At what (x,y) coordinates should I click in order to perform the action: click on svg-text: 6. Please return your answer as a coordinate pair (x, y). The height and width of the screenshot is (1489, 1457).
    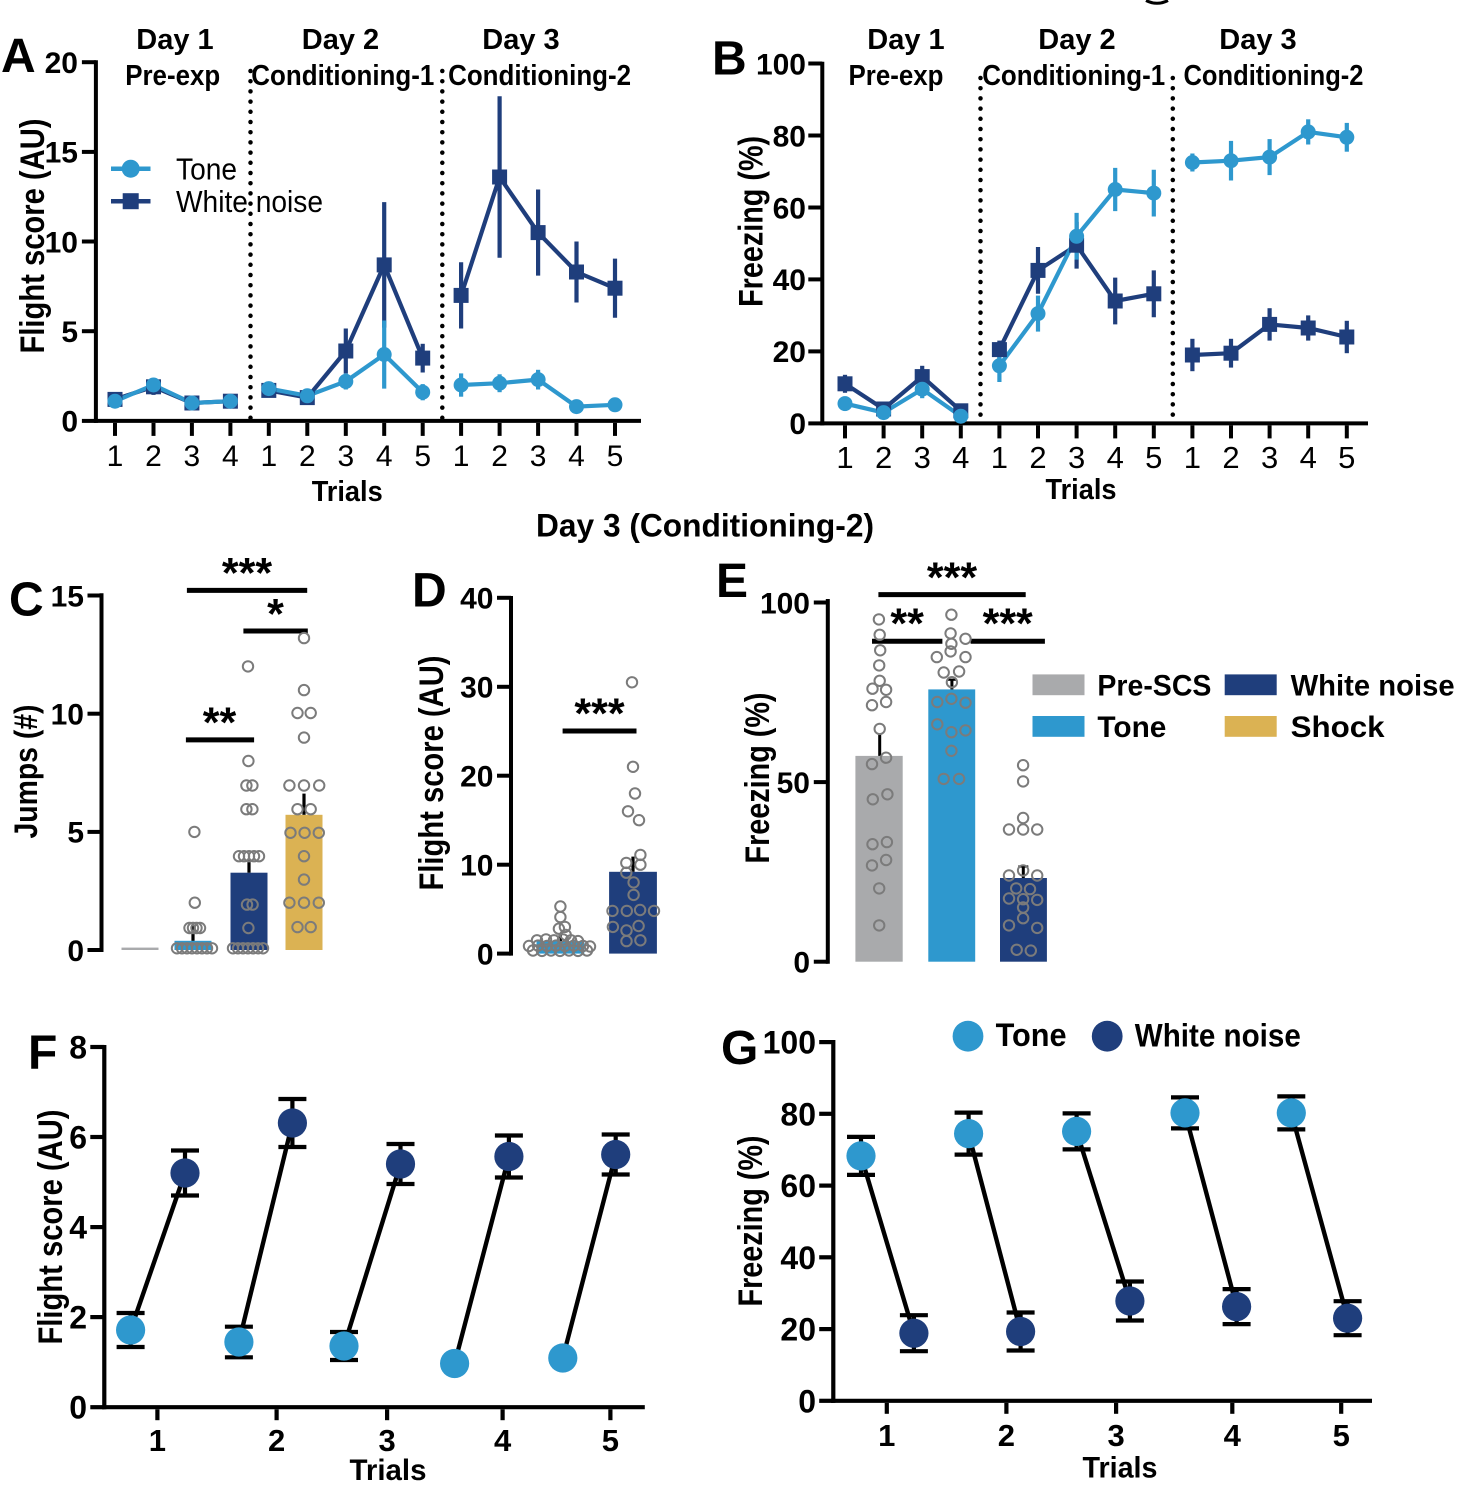
    Looking at the image, I should click on (78, 1138).